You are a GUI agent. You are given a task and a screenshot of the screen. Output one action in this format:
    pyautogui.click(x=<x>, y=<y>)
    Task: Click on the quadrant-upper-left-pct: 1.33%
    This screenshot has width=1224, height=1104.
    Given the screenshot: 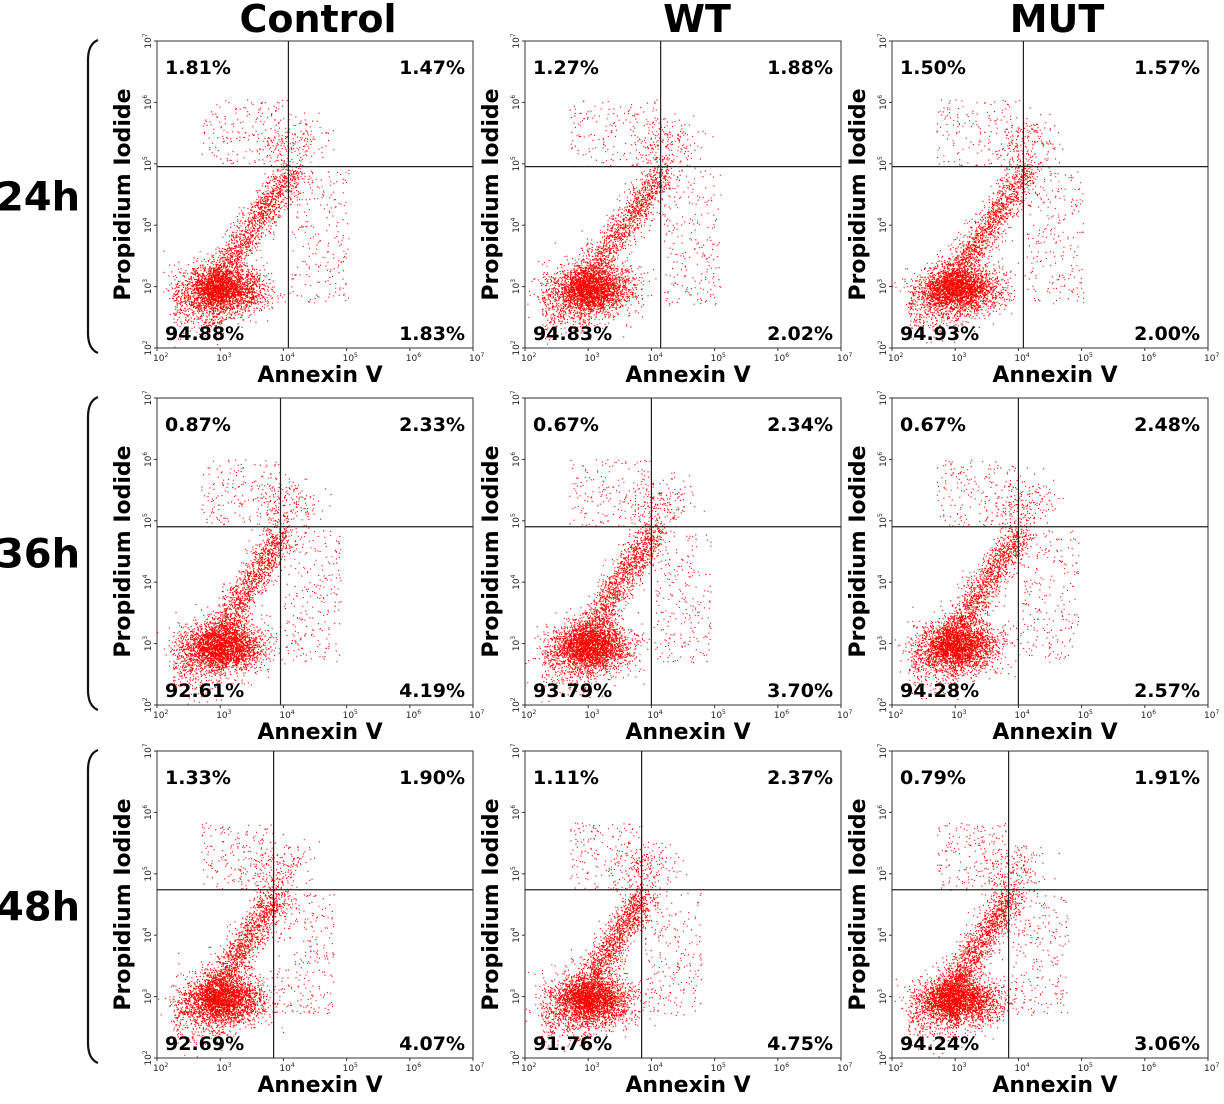 What is the action you would take?
    pyautogui.click(x=198, y=778)
    